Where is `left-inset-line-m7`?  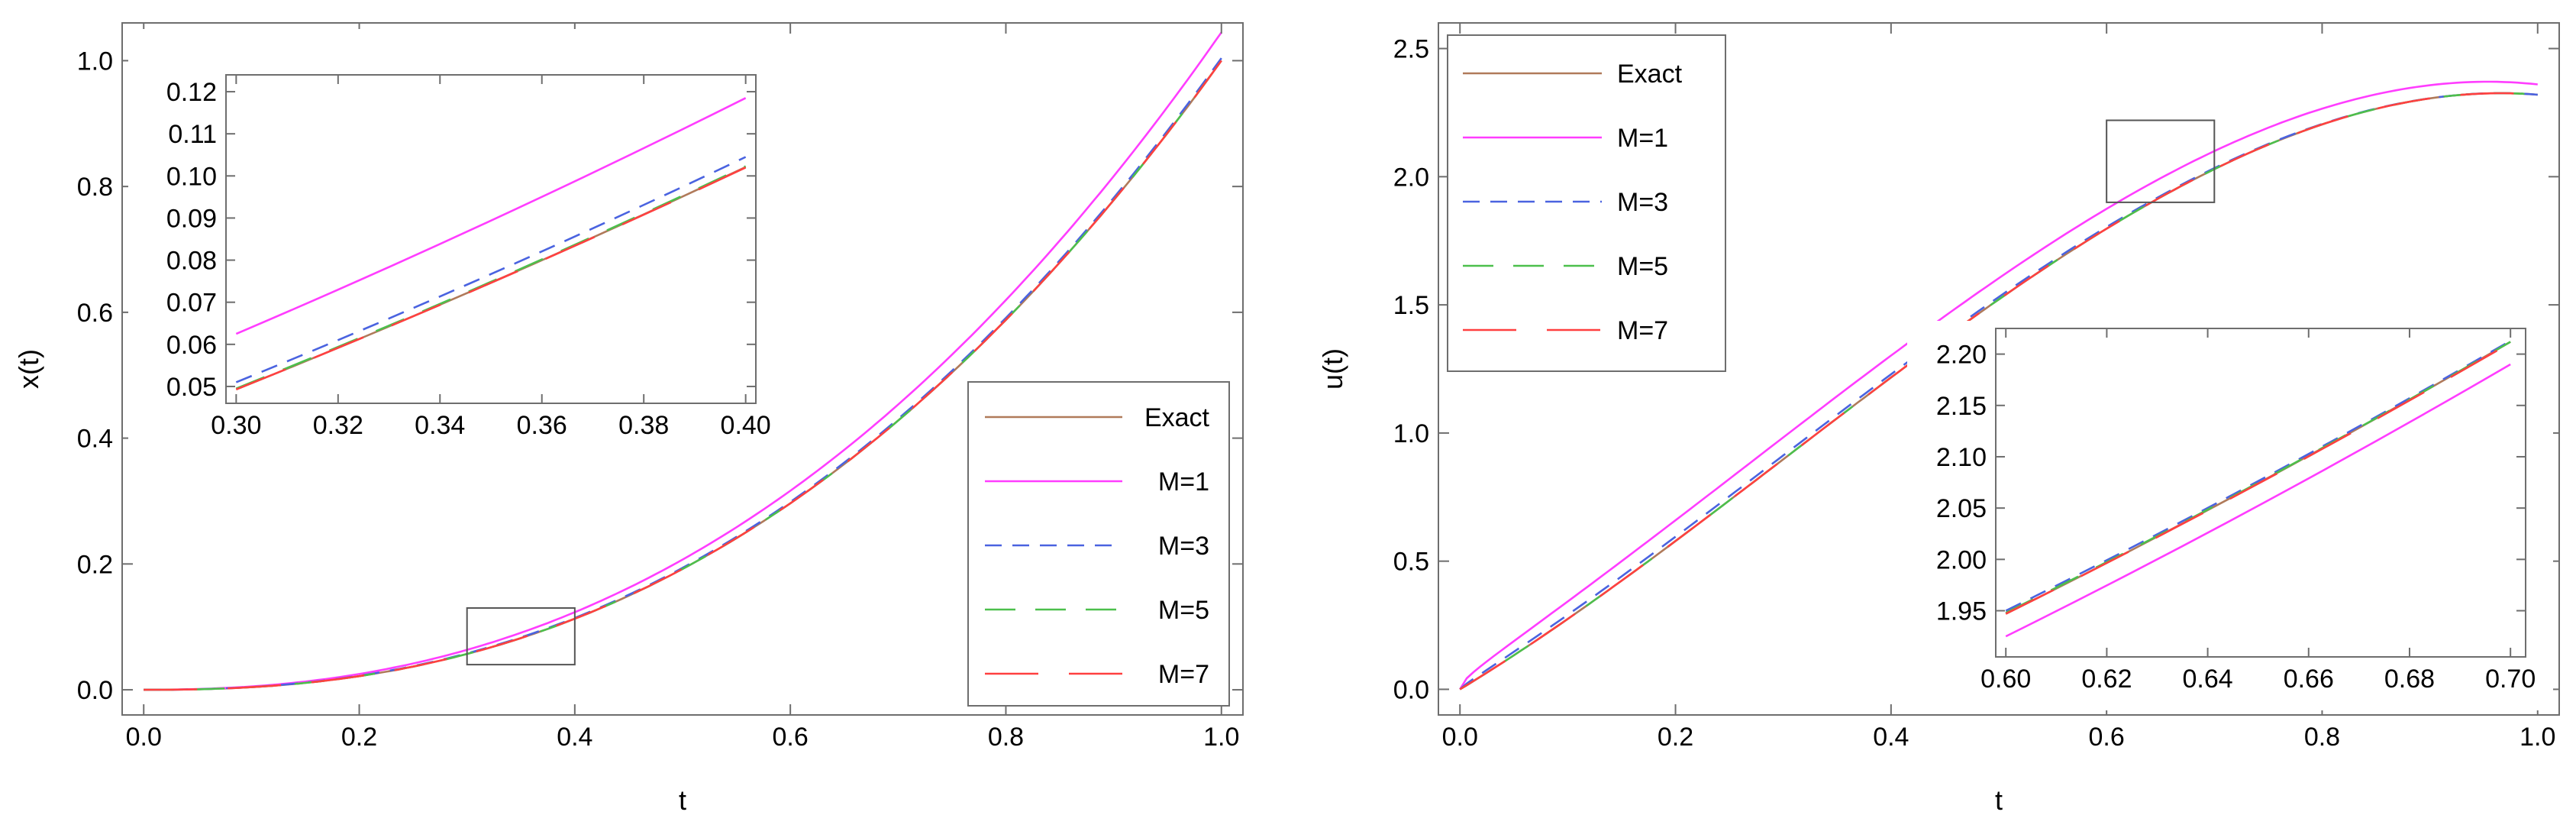 left-inset-line-m7 is located at coordinates (491, 279).